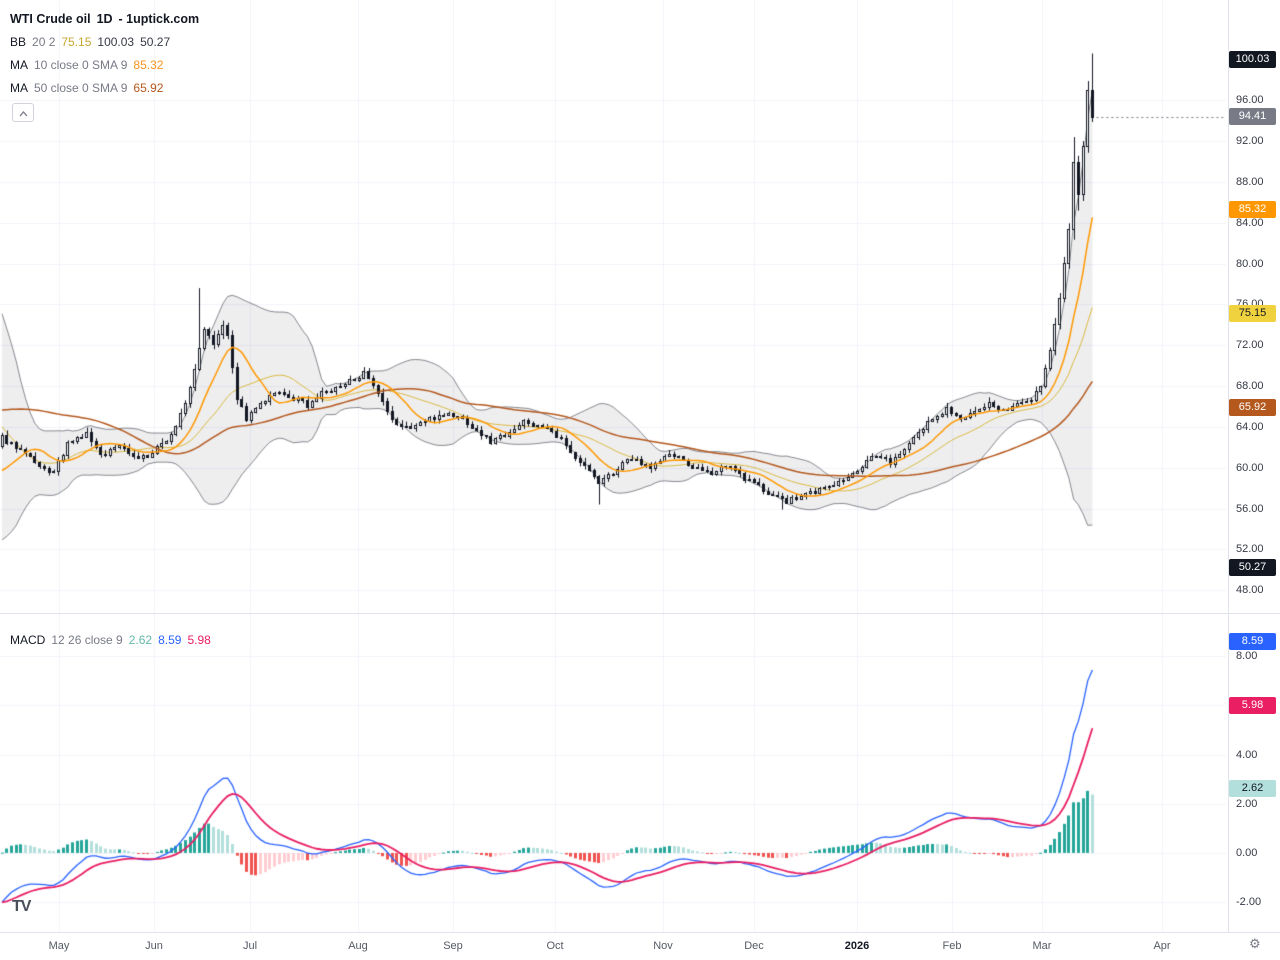 Image resolution: width=1280 pixels, height=960 pixels. I want to click on ma10-badge: 85.32, so click(1252, 209).